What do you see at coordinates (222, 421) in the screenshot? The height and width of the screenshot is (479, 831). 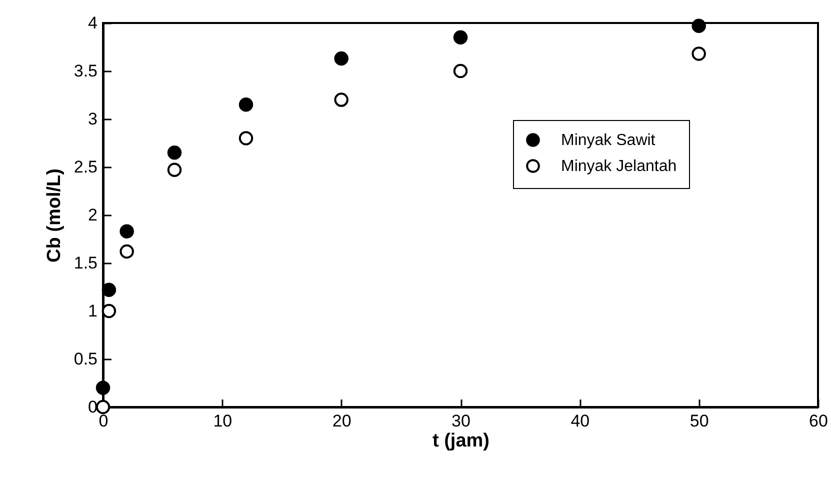 I see `x-tick-label: 10` at bounding box center [222, 421].